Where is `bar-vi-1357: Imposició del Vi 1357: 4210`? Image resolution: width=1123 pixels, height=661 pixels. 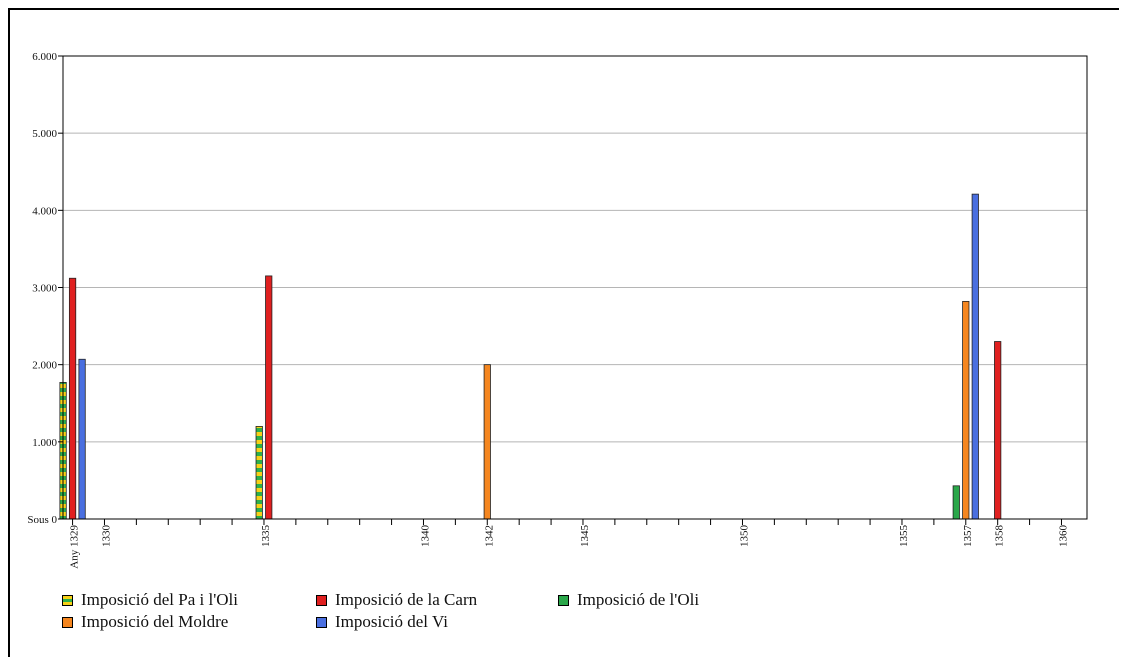 bar-vi-1357: Imposició del Vi 1357: 4210 is located at coordinates (975, 356).